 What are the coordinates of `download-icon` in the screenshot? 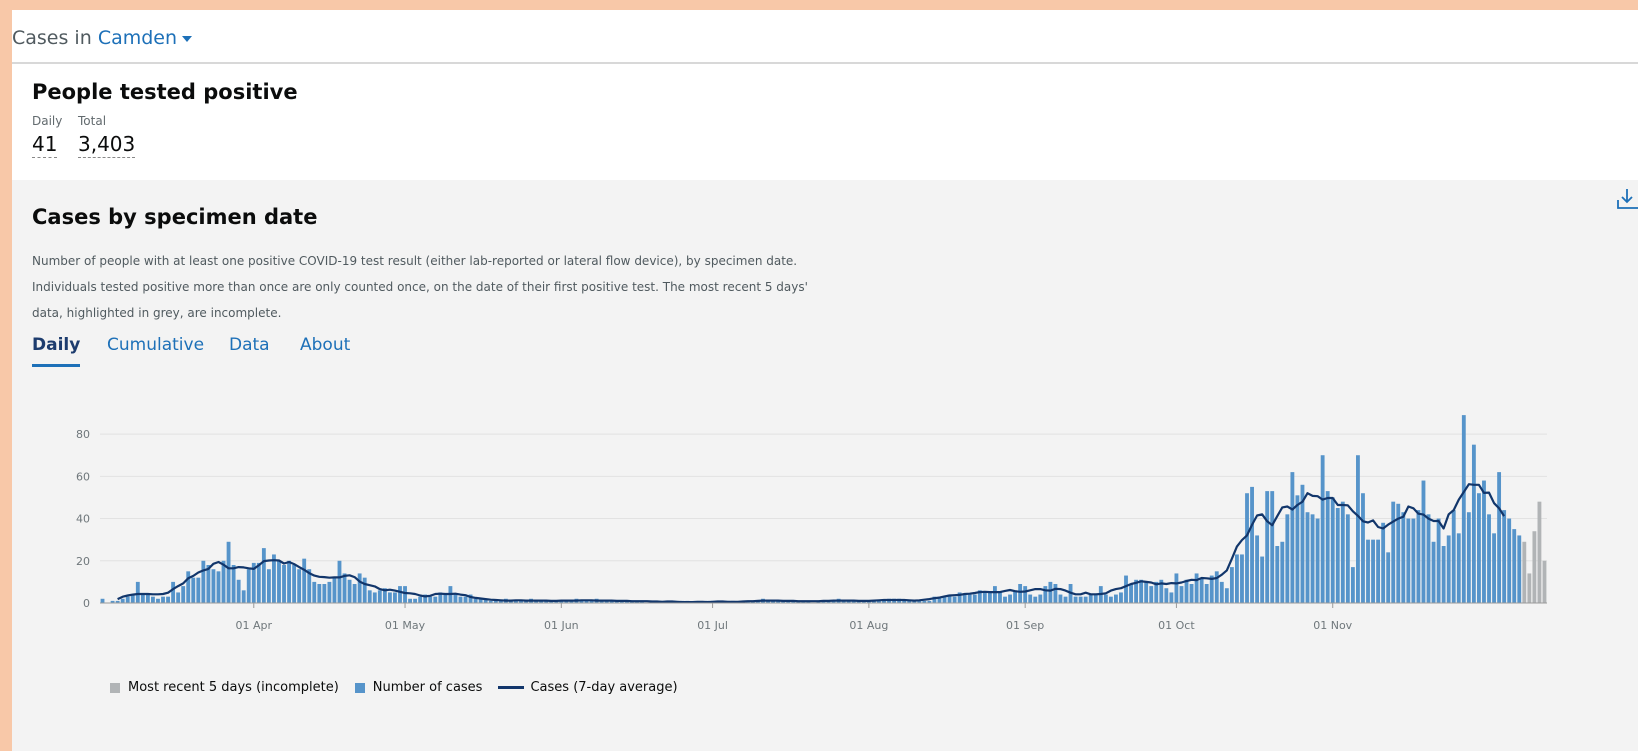 It's located at (1627, 199).